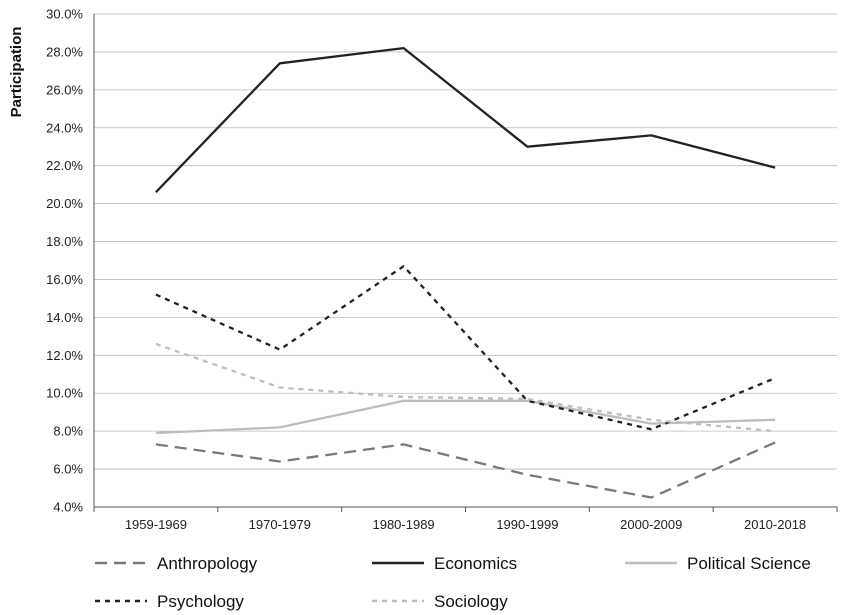  Describe the element at coordinates (475, 563) in the screenshot. I see `legend-label: Economics` at that location.